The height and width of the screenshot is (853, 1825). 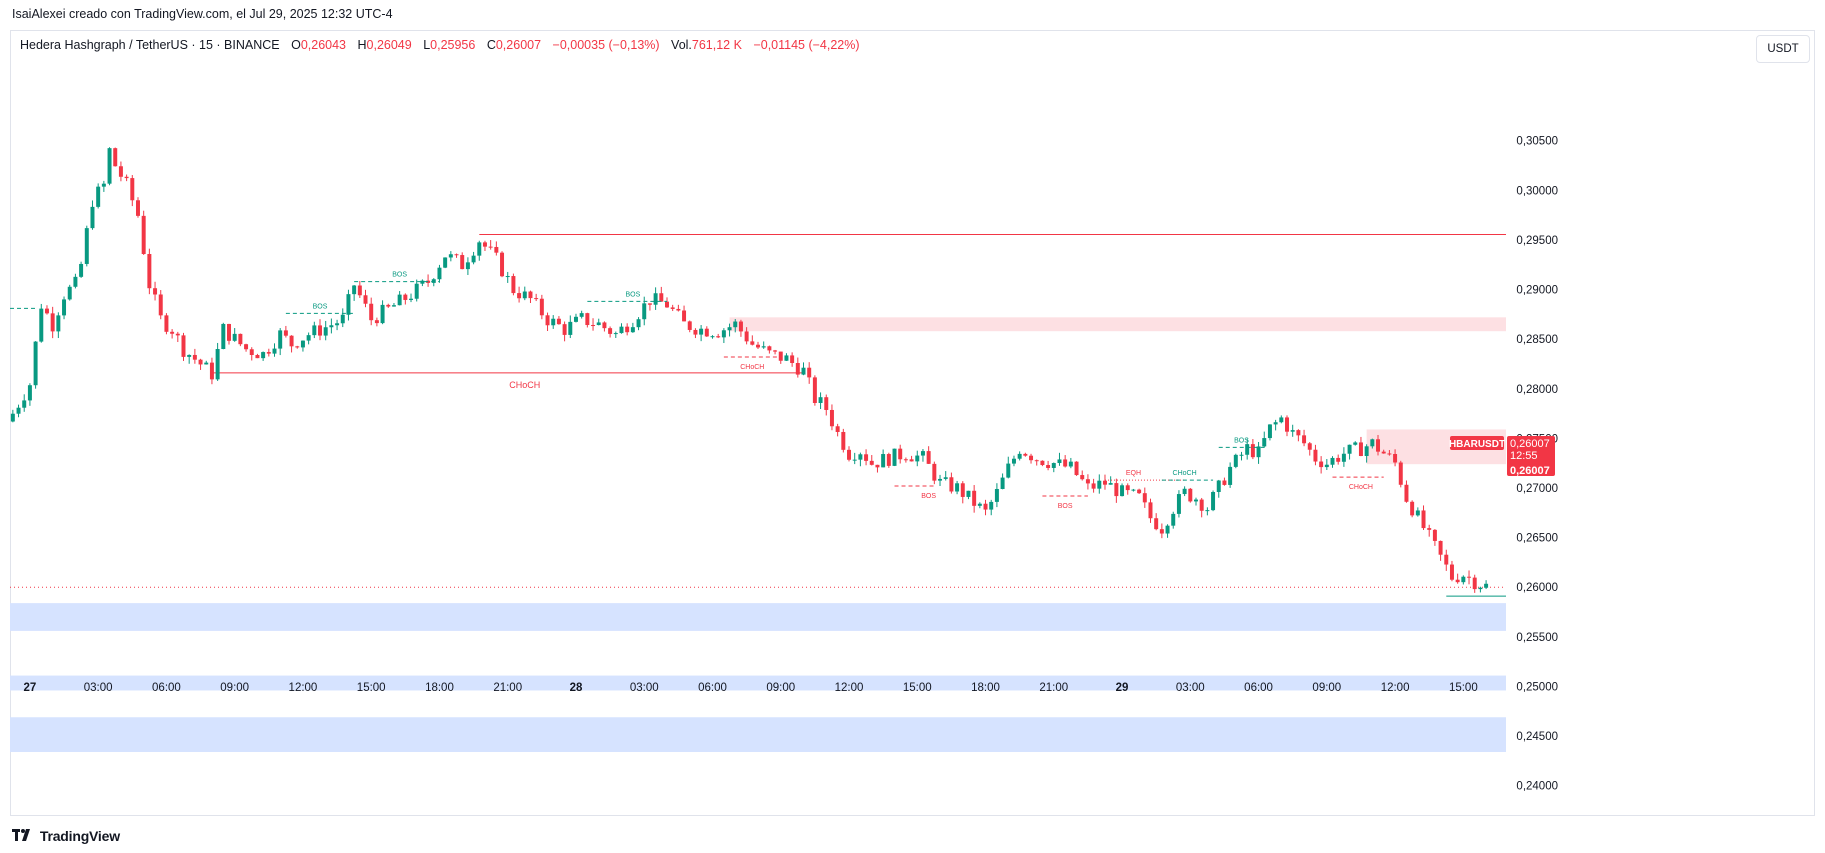 I want to click on change-value: −0,00035 (−0,13%), so click(x=606, y=45).